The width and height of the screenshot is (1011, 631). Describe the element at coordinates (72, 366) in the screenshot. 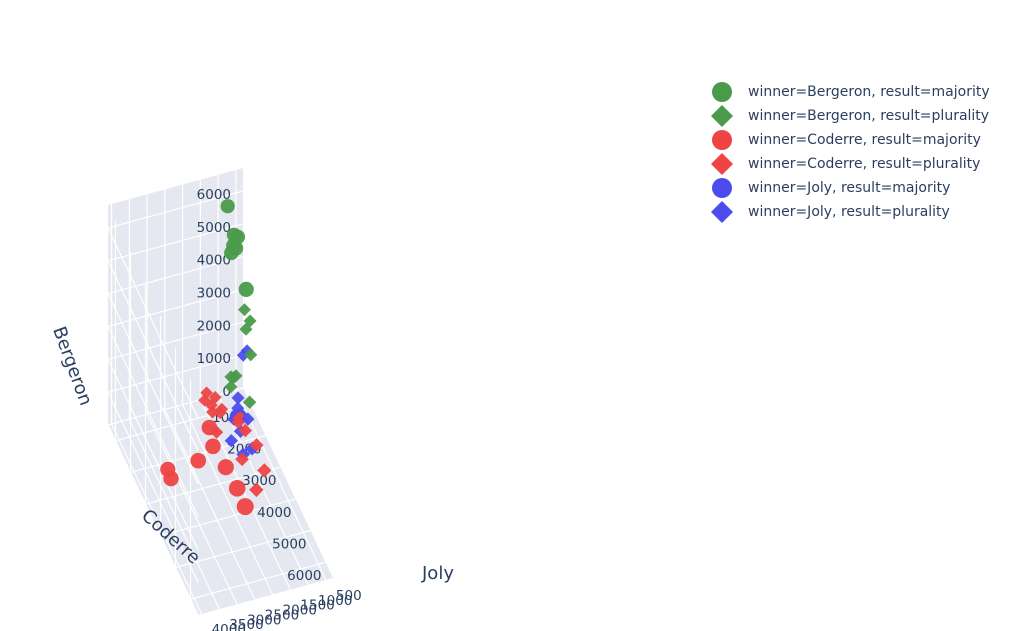

I see `bergeron-axis-title: Bergeron` at that location.